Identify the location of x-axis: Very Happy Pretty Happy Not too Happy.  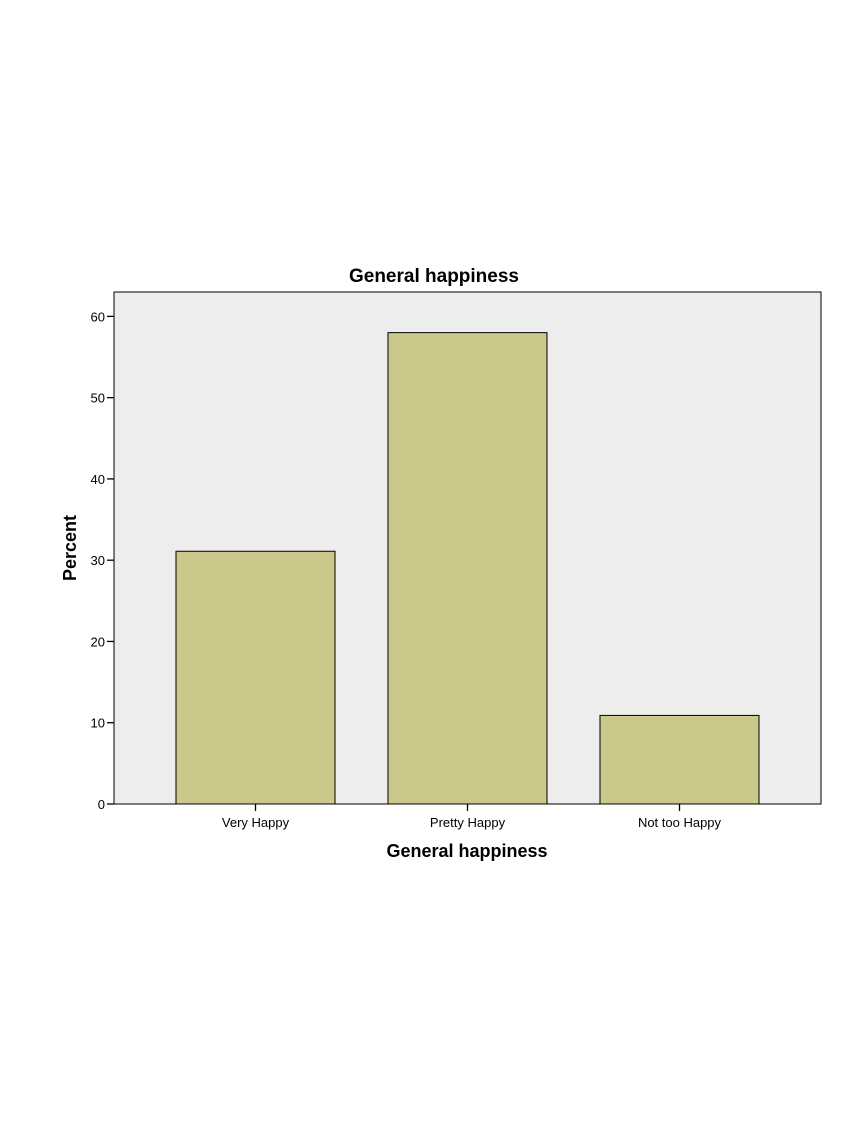
(472, 817).